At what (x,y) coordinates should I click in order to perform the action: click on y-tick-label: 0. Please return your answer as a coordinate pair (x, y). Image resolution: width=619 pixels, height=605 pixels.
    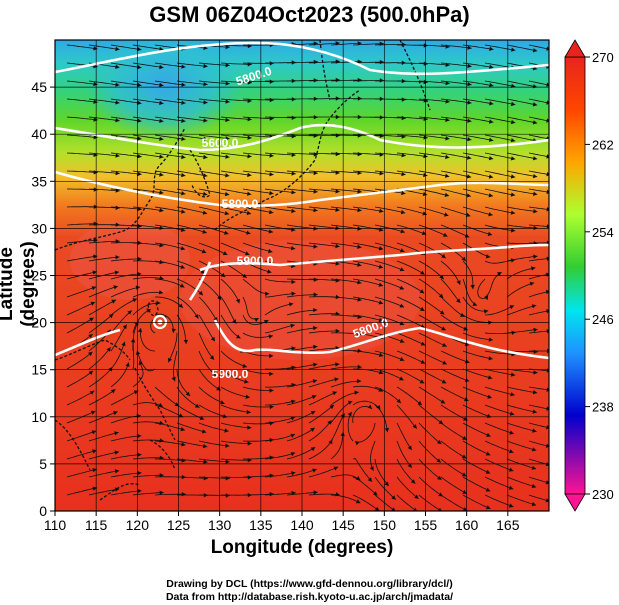
    Looking at the image, I should click on (43, 511).